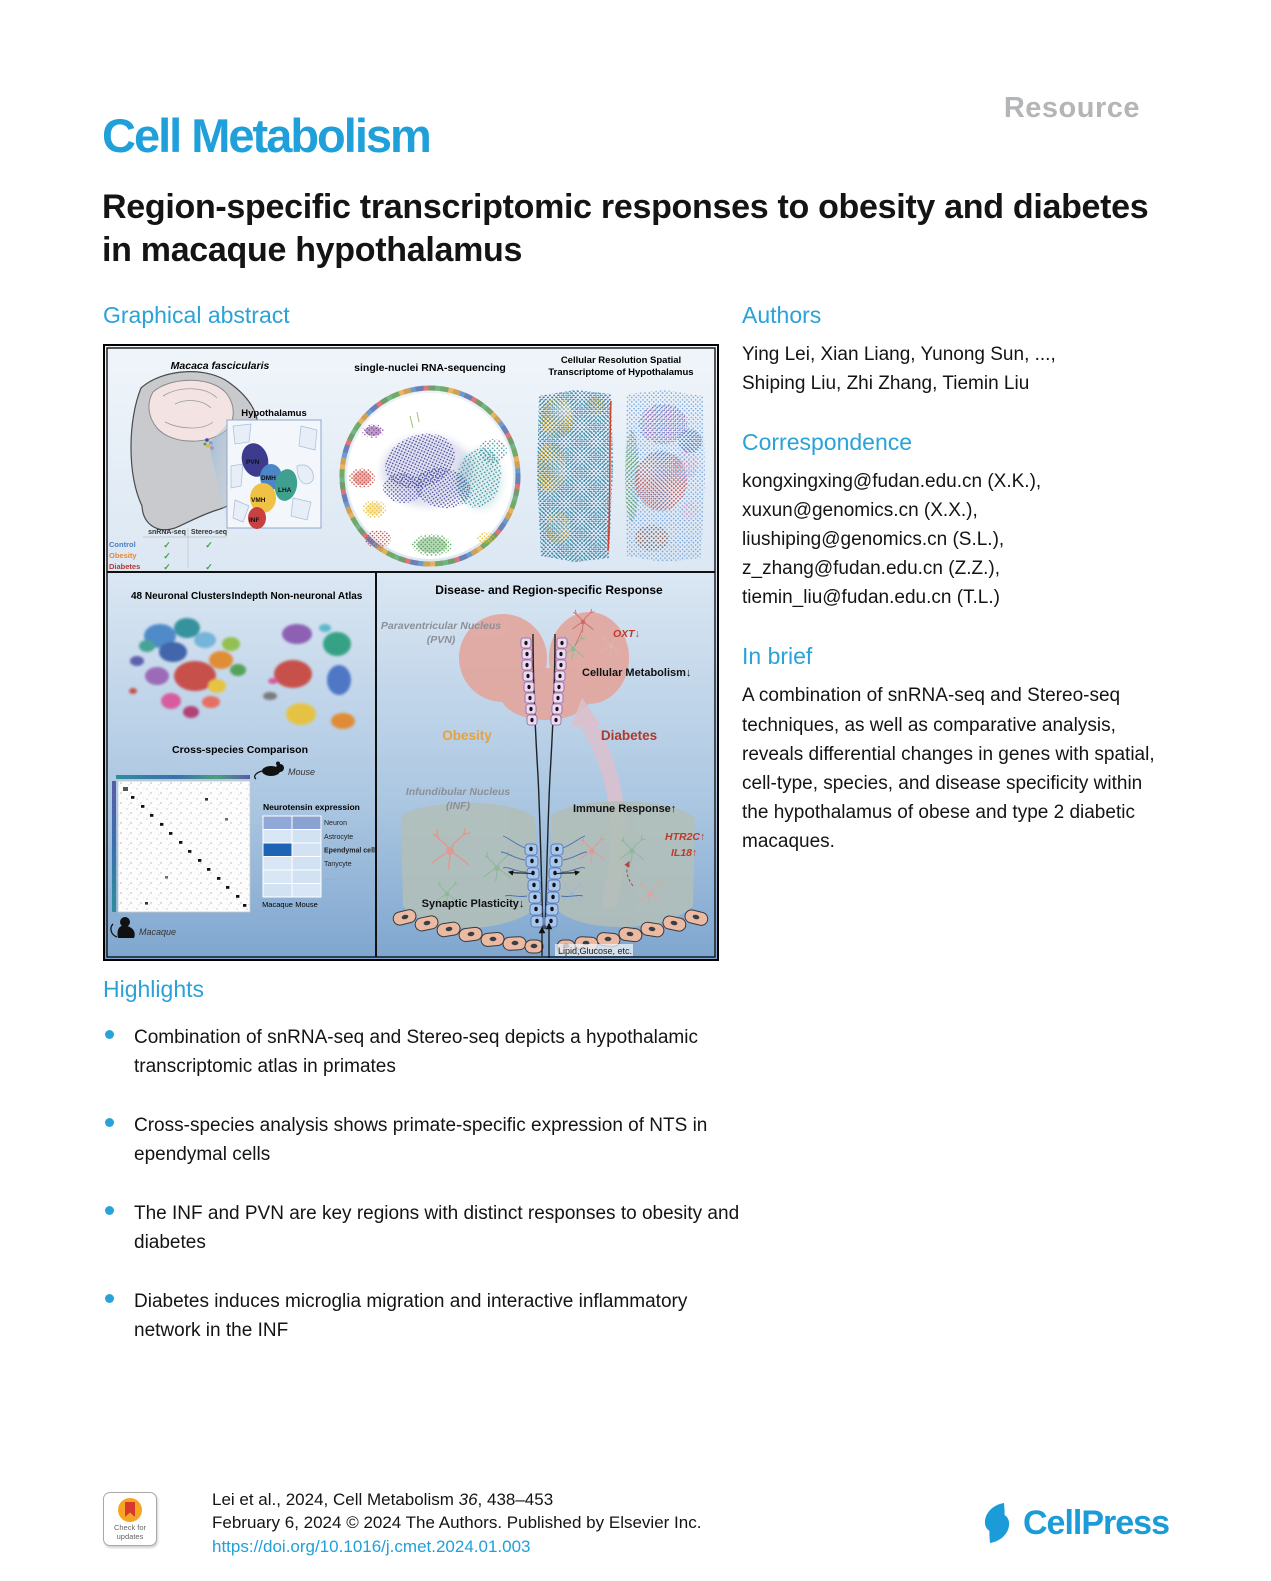 This screenshot has width=1271, height=1581. I want to click on nonneuronal-atlas-title: Indepth Non-neuronal Atlas, so click(297, 596).